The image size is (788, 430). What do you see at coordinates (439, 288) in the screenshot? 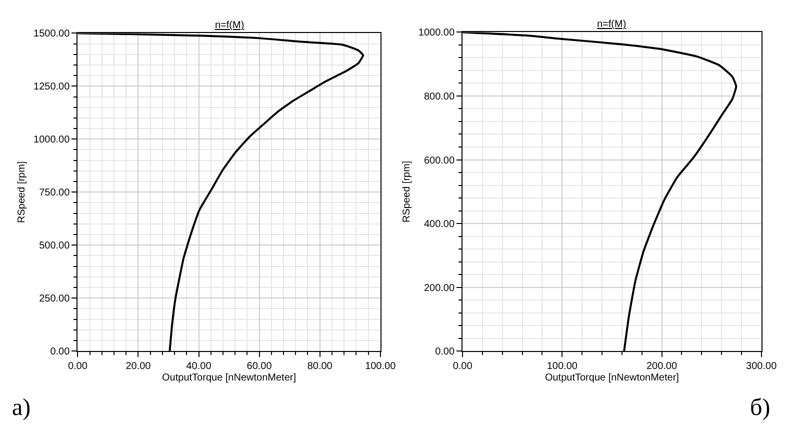
I see `y-tick-label: 200.00` at bounding box center [439, 288].